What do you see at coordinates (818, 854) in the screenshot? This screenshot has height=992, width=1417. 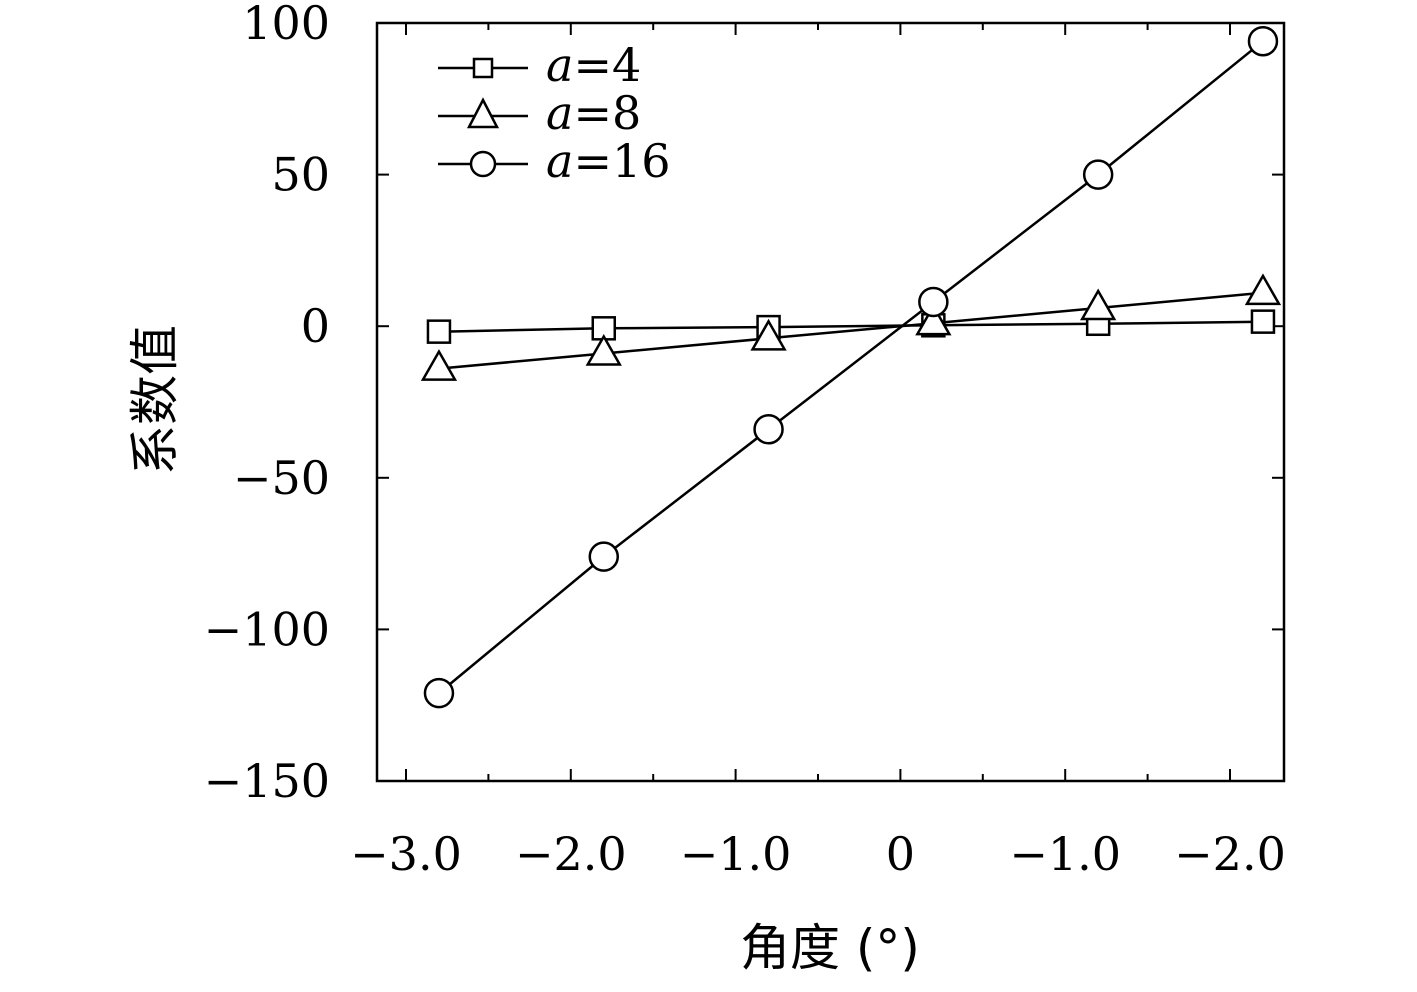 I see `x-tick-labels: −3.0 −2.0 −1.0 0 −1.0 −2.0` at bounding box center [818, 854].